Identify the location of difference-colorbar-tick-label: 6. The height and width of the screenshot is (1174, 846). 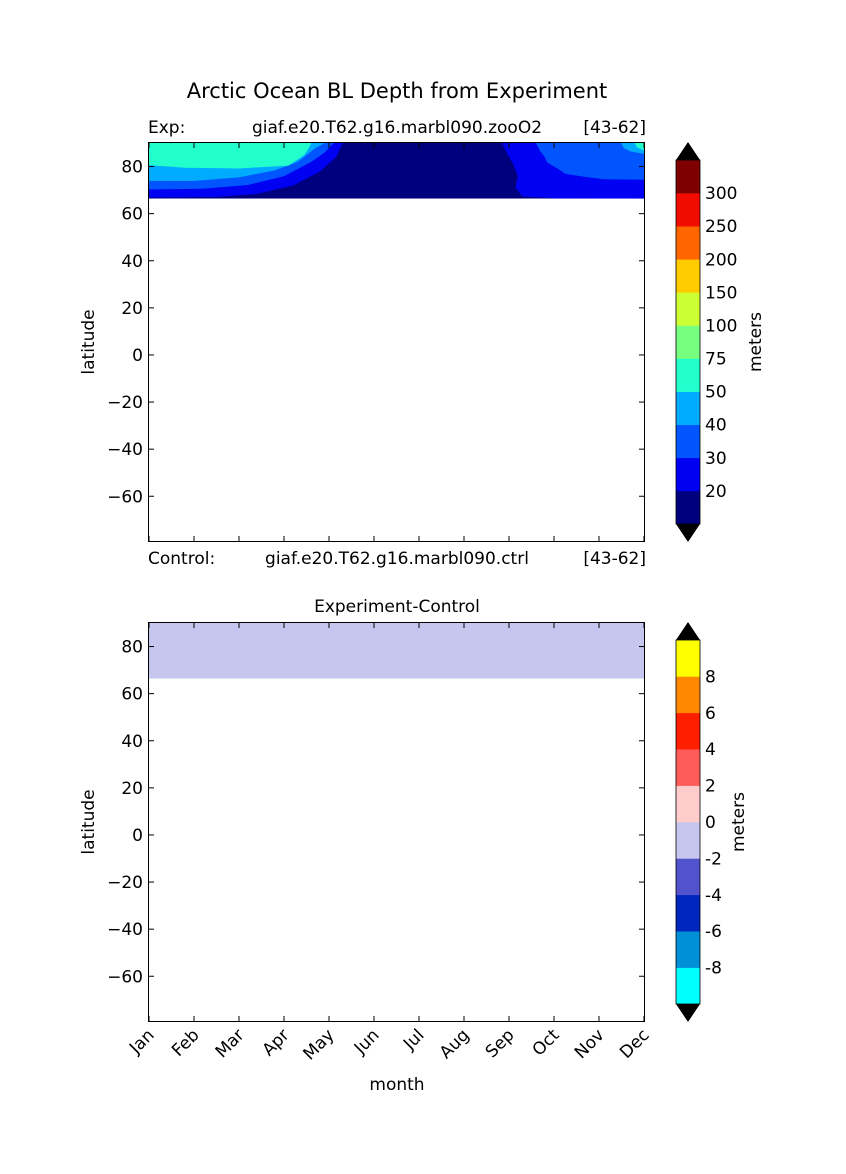
(710, 714).